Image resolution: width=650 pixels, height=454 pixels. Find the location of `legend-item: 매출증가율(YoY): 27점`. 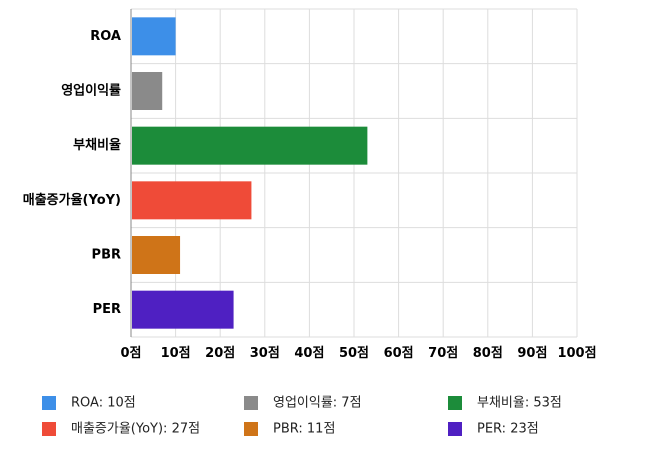

legend-item: 매출증가율(YoY): 27점 is located at coordinates (135, 429).